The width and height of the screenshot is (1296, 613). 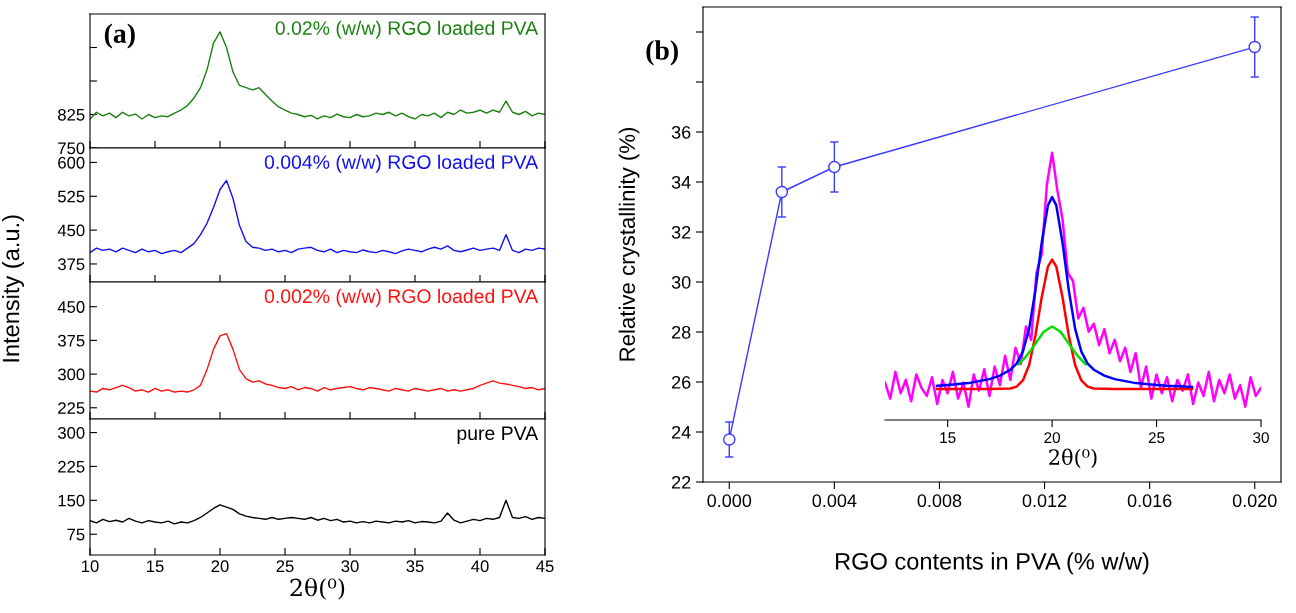 I want to click on y-tick-label: 36, so click(x=681, y=132).